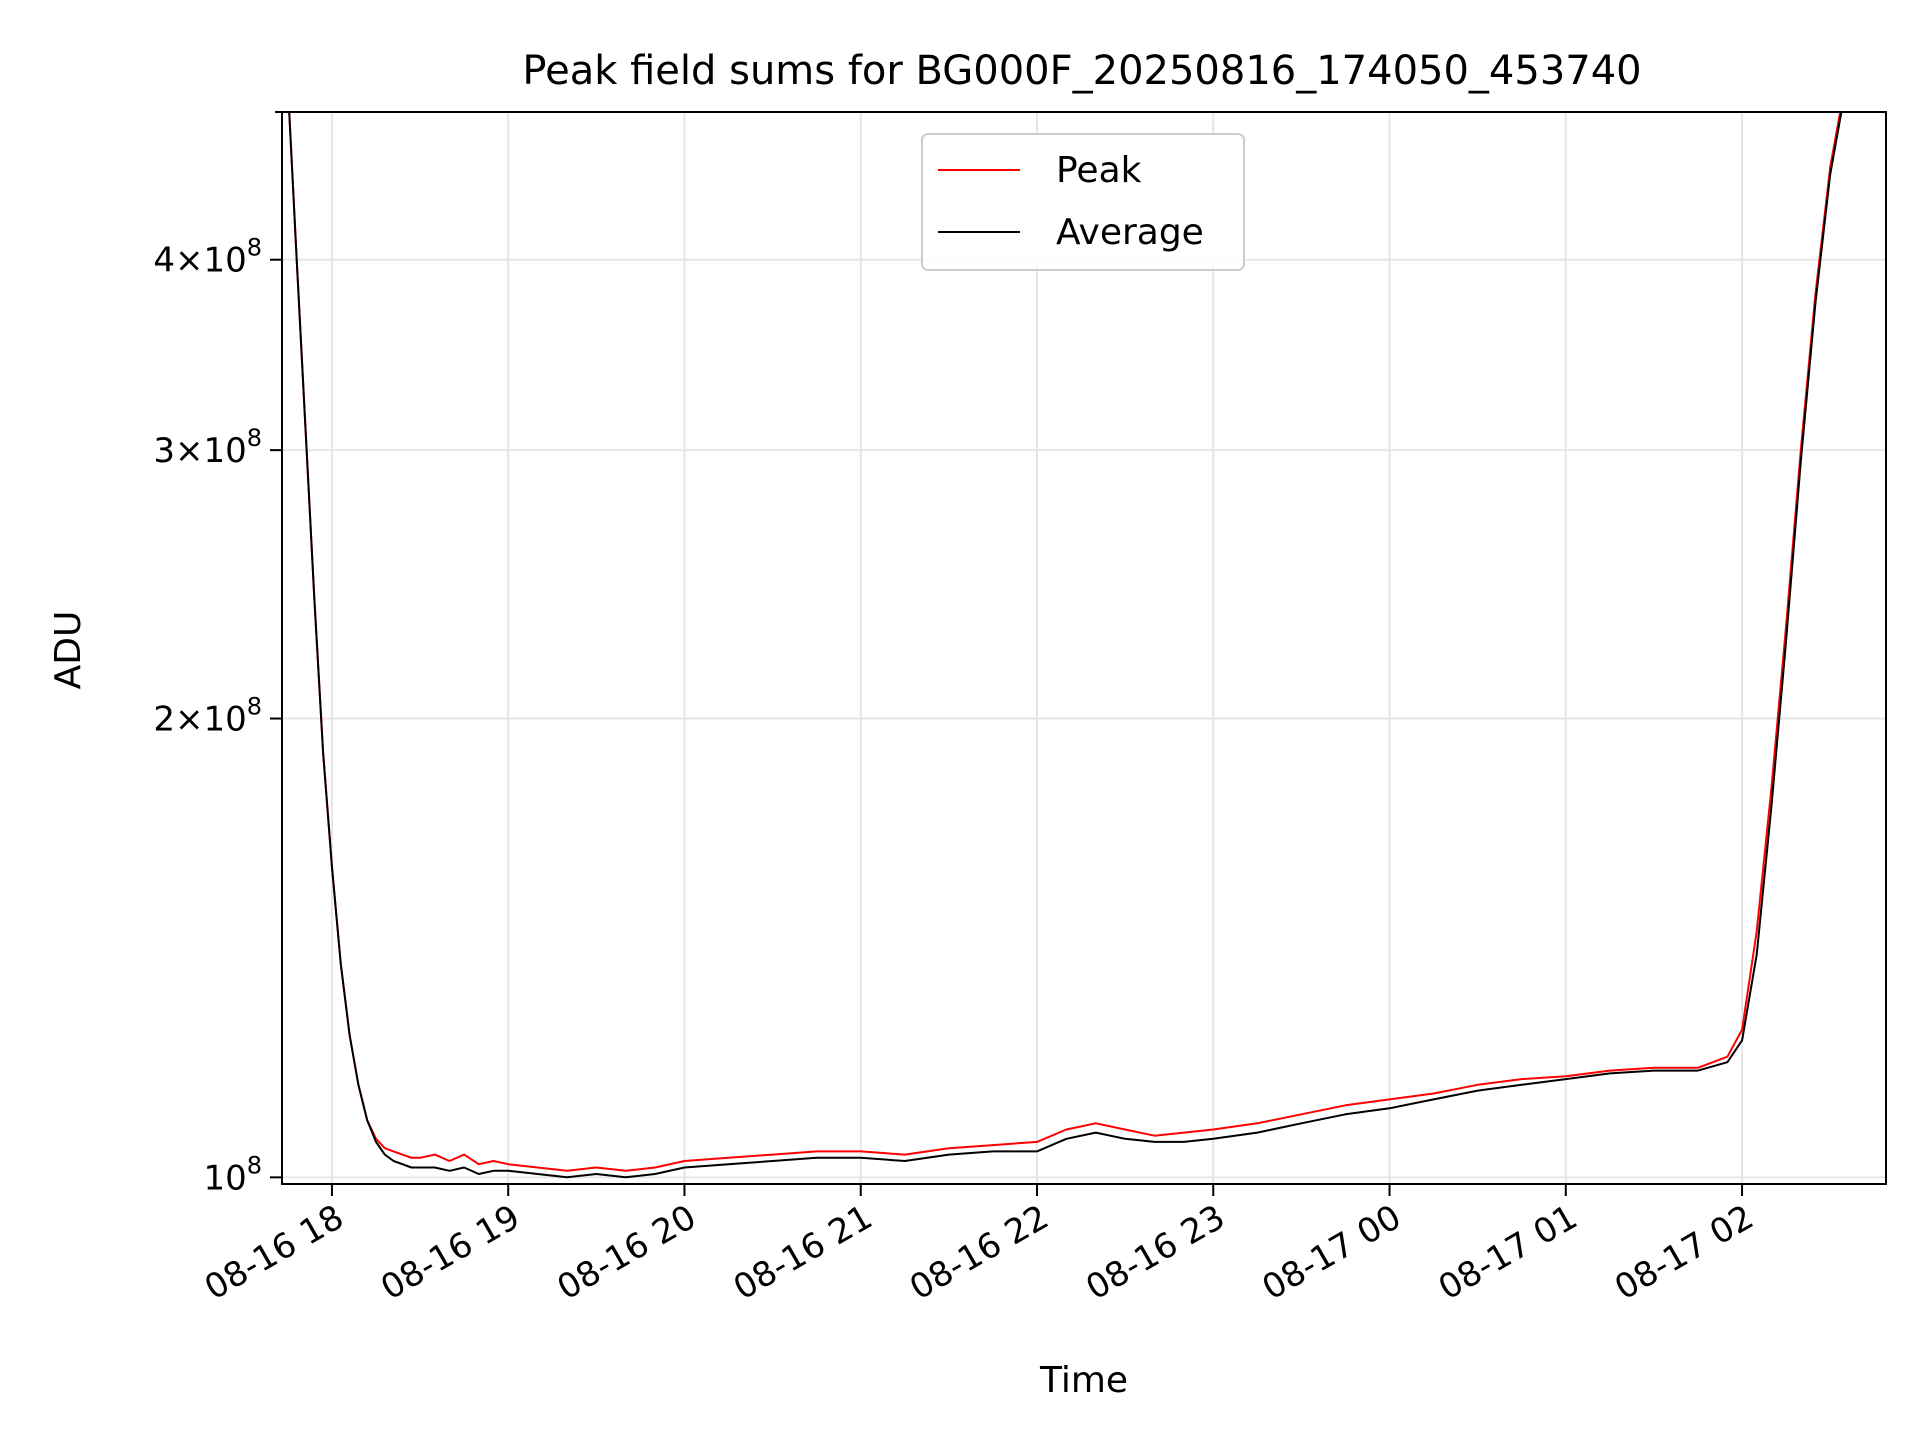 This screenshot has width=1920, height=1440. I want to click on y-axis-label: ADU, so click(68, 650).